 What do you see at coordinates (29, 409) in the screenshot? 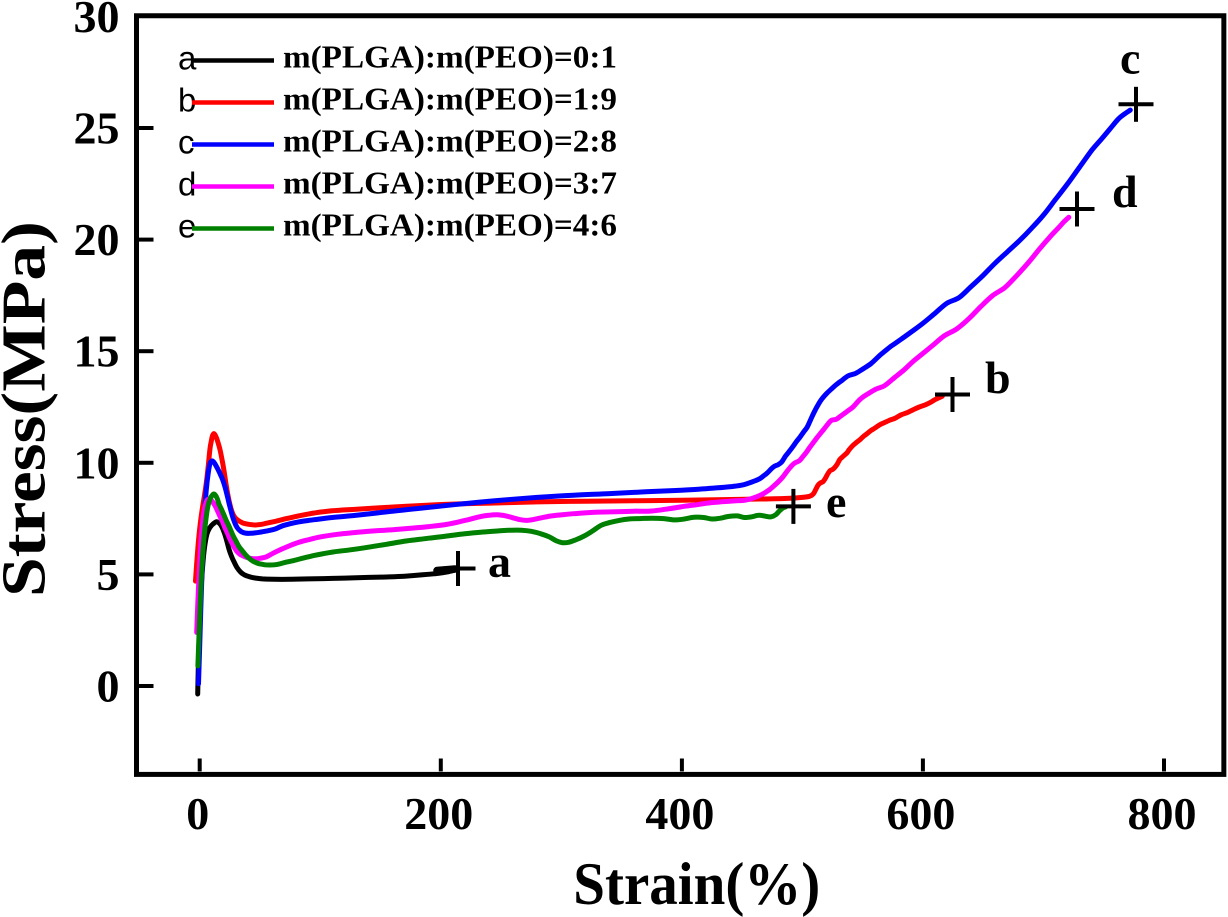
I see `svg-text: Stress(MPa)` at bounding box center [29, 409].